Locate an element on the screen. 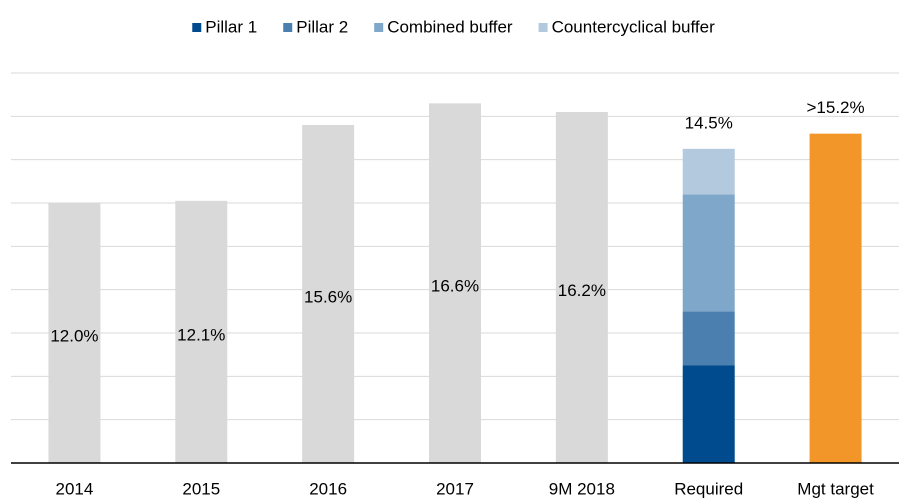  x-tick-label: 2014 is located at coordinates (75, 488).